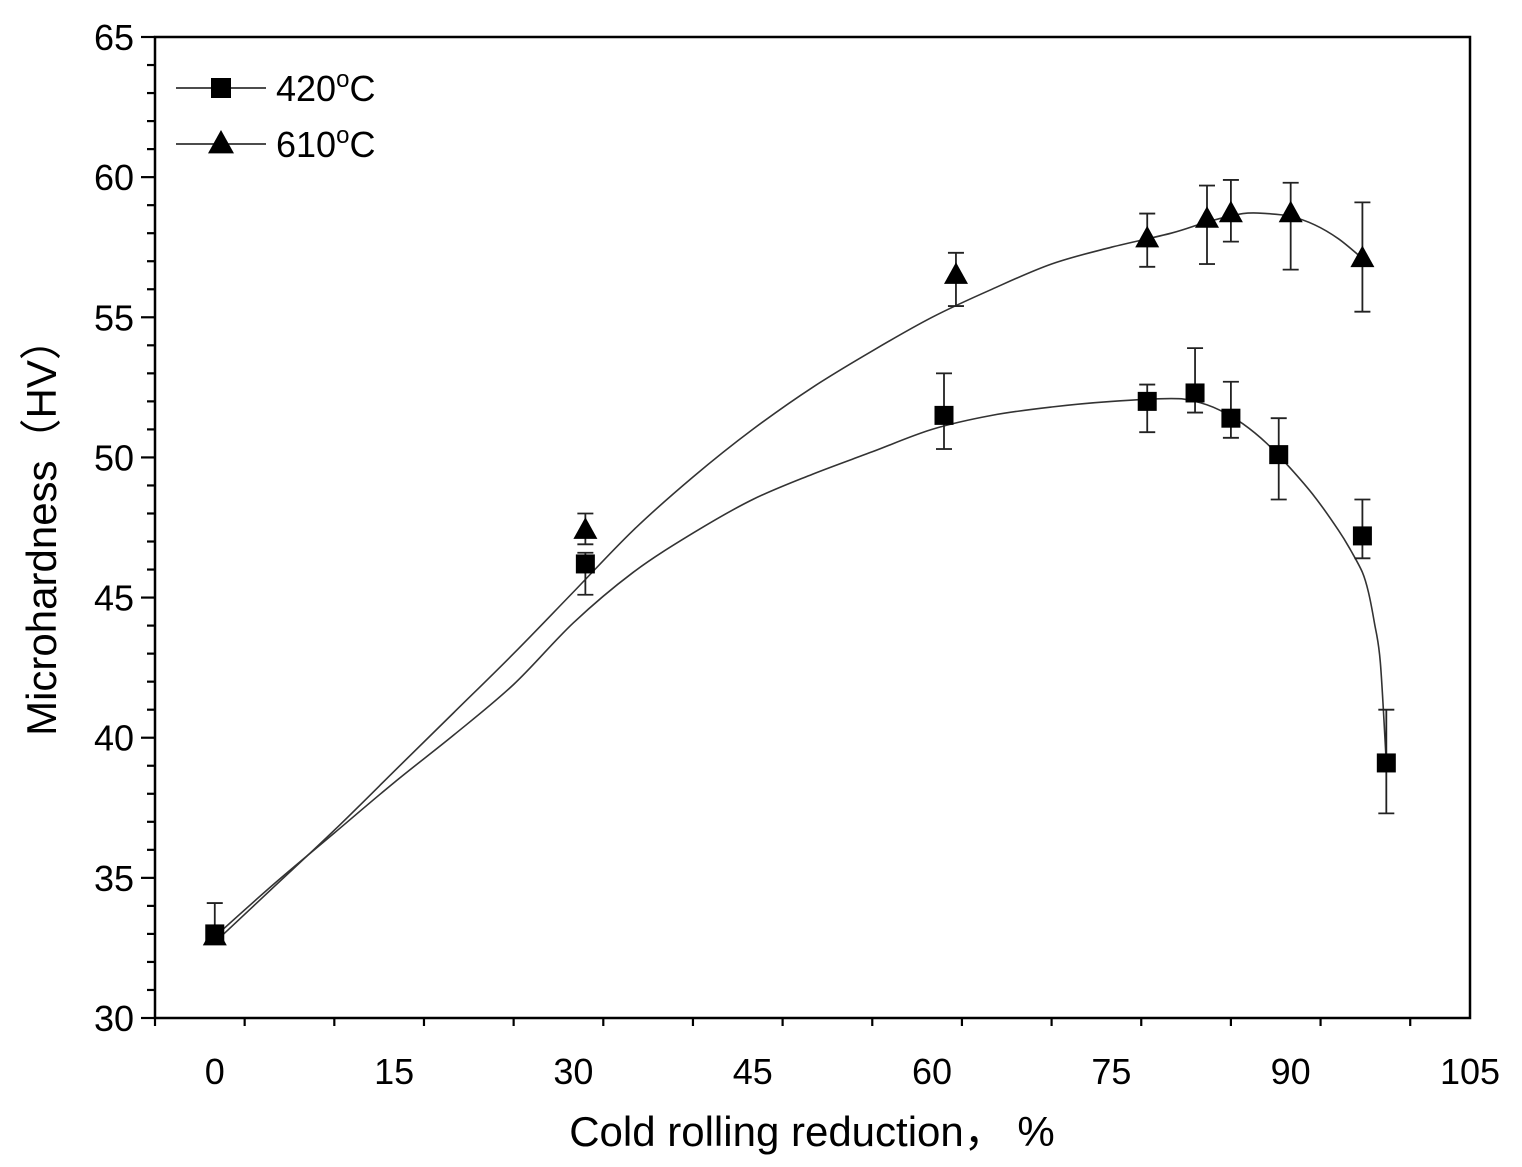 The image size is (1522, 1167). What do you see at coordinates (41, 527) in the screenshot?
I see `y-axis-title: Microhardness（HV）` at bounding box center [41, 527].